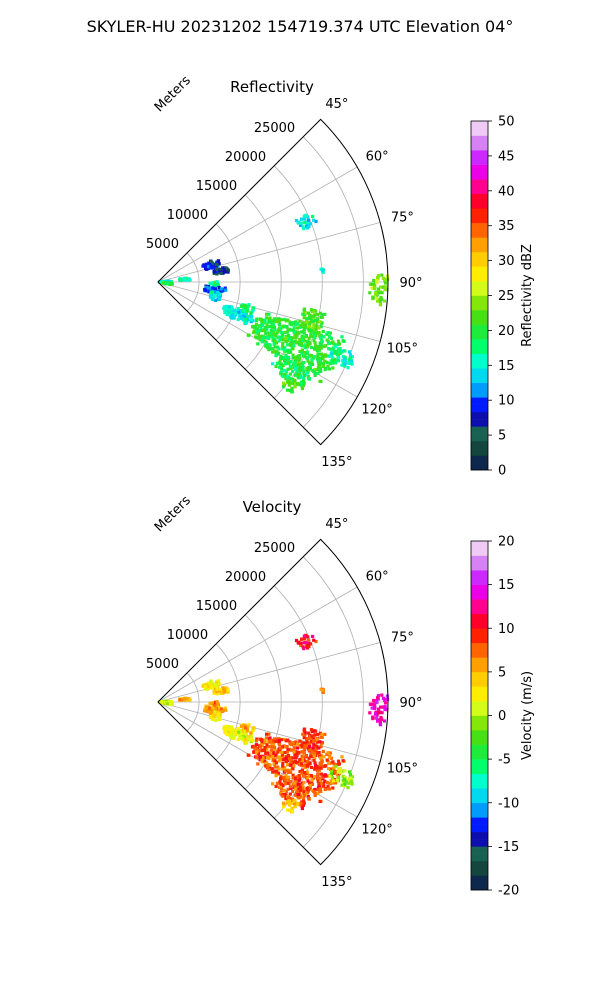 The image size is (600, 1000). What do you see at coordinates (274, 548) in the screenshot?
I see `velocity-range-tick-label: 25000` at bounding box center [274, 548].